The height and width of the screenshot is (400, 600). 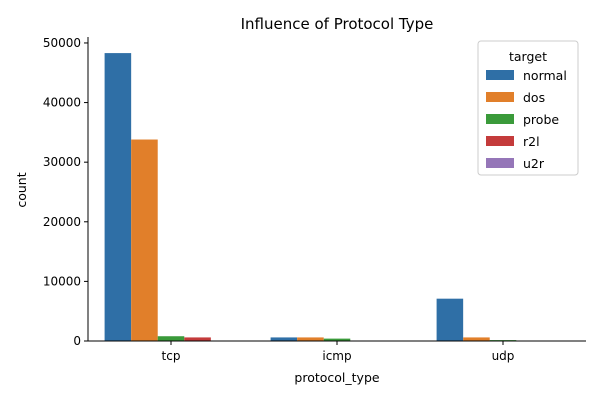 I want to click on bar-r2l-tcp, so click(x=197, y=339).